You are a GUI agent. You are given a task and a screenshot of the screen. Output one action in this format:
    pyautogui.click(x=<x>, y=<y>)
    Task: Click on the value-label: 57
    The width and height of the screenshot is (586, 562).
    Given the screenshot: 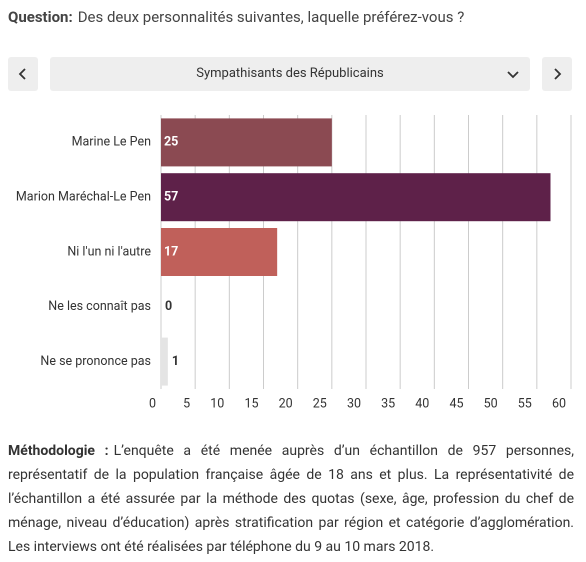 What is the action you would take?
    pyautogui.click(x=171, y=196)
    